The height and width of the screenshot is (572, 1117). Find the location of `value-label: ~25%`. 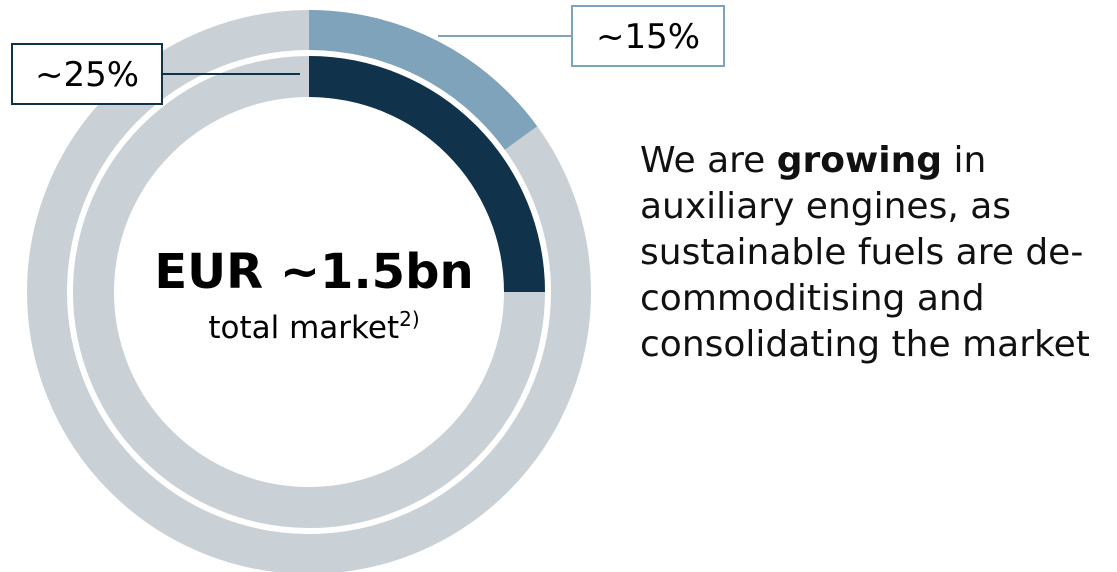

value-label: ~25% is located at coordinates (87, 75).